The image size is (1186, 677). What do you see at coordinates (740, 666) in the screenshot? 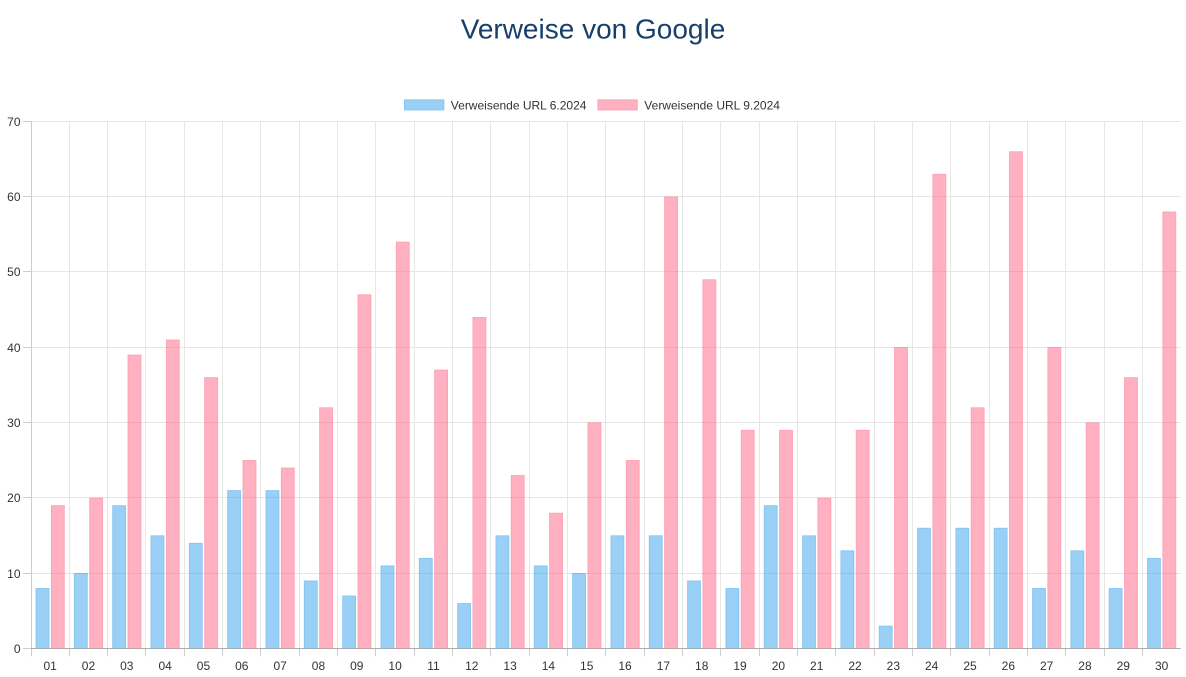
I see `svg-text: 19` at bounding box center [740, 666].